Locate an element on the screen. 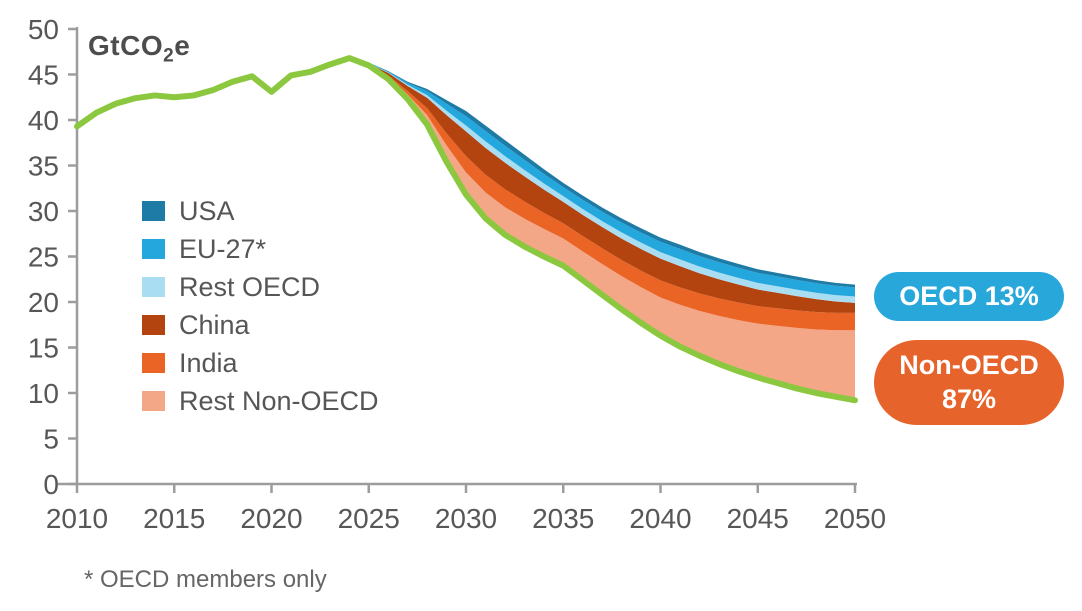  x-tick-label: 2020 is located at coordinates (271, 518).